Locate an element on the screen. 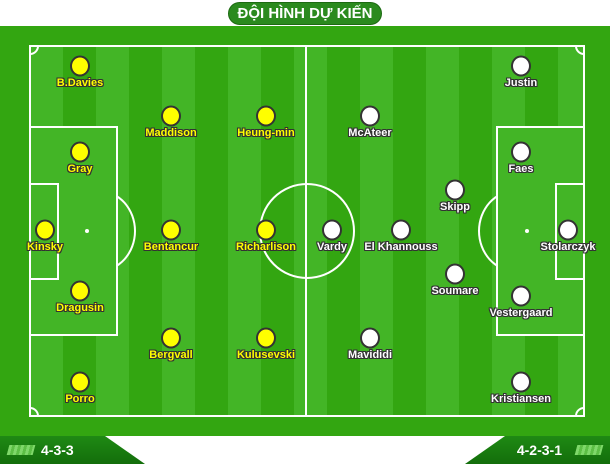 This screenshot has width=610, height=464. home-player-name: Richarlison is located at coordinates (266, 247).